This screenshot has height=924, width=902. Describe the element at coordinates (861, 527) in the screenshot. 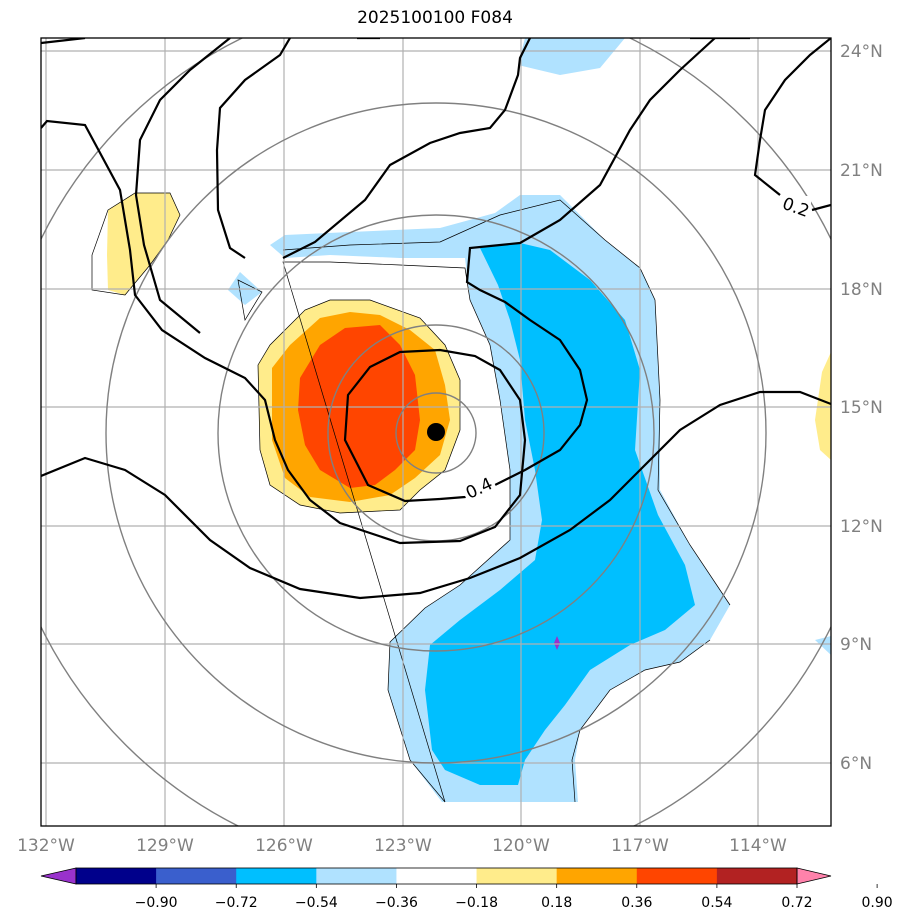

I see `lat-label: 12°N` at that location.